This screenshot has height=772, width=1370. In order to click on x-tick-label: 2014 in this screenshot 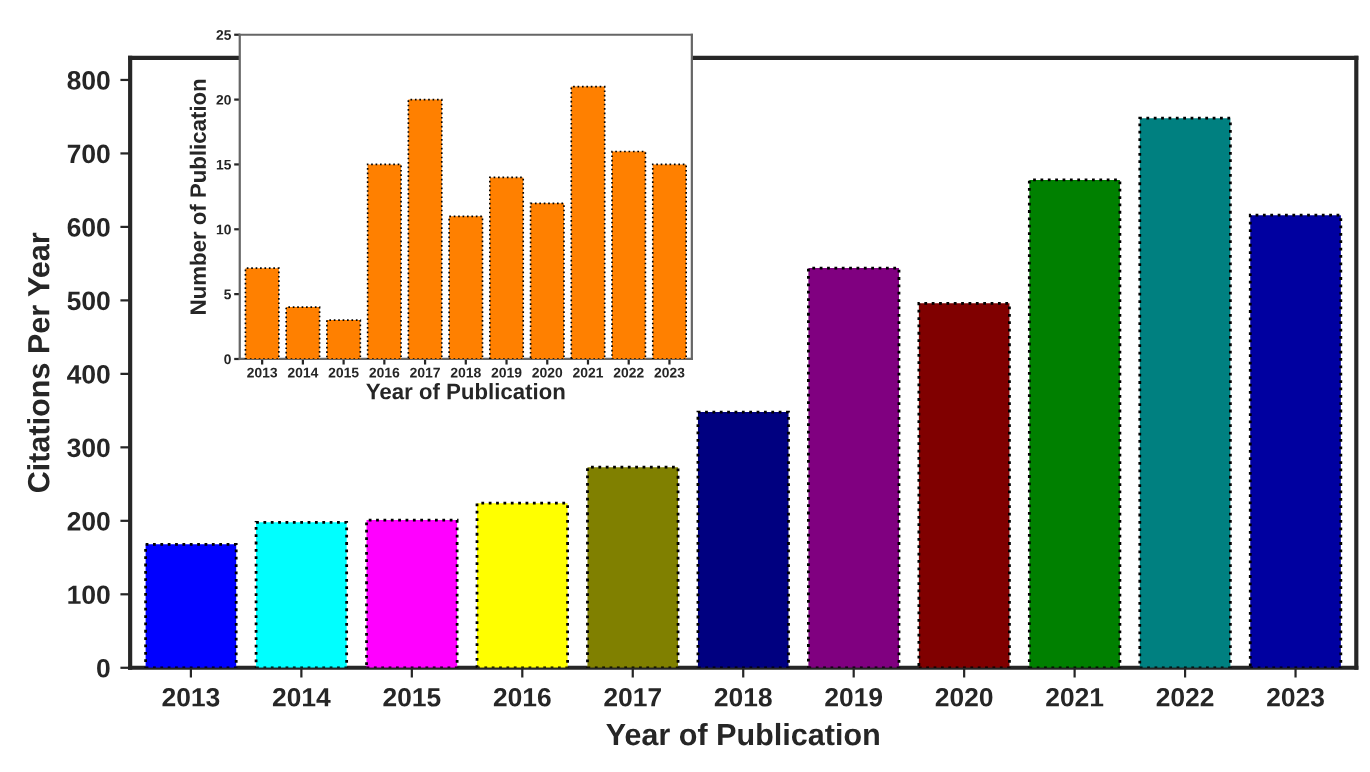, I will do `click(301, 697)`.